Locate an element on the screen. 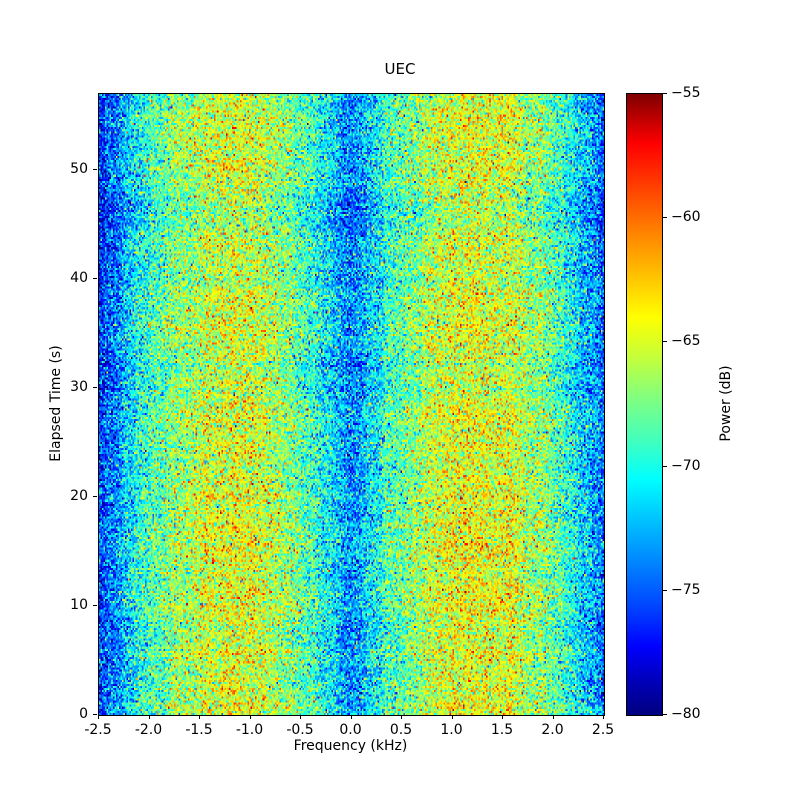 This screenshot has width=800, height=800. colorbar-tick-label: −55 is located at coordinates (686, 93).